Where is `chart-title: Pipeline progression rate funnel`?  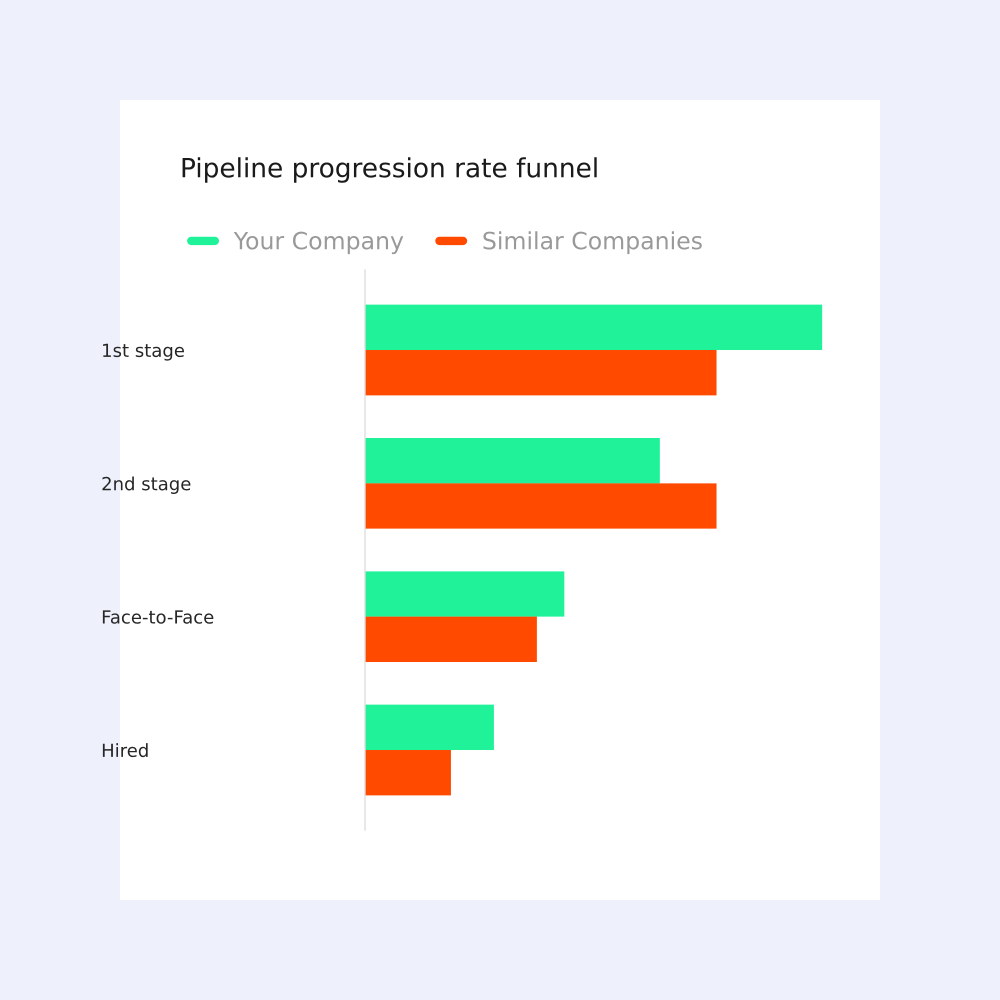 chart-title: Pipeline progression rate funnel is located at coordinates (389, 170).